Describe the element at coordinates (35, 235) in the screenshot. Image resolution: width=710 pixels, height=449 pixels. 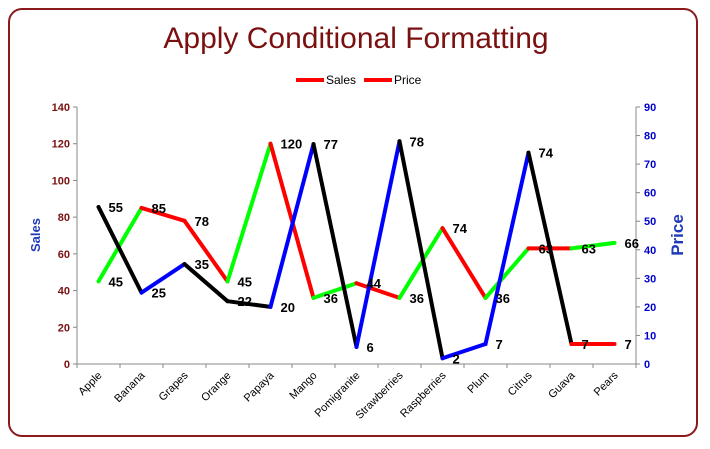
I see `y-axis-title: Sales` at that location.